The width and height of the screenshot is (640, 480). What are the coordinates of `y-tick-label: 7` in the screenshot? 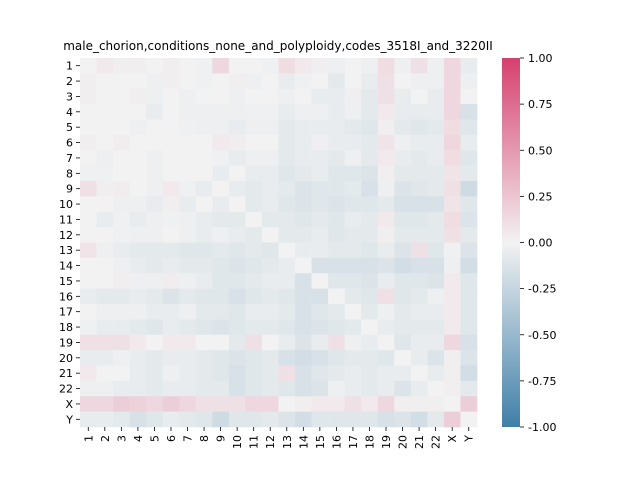 It's located at (69, 158).